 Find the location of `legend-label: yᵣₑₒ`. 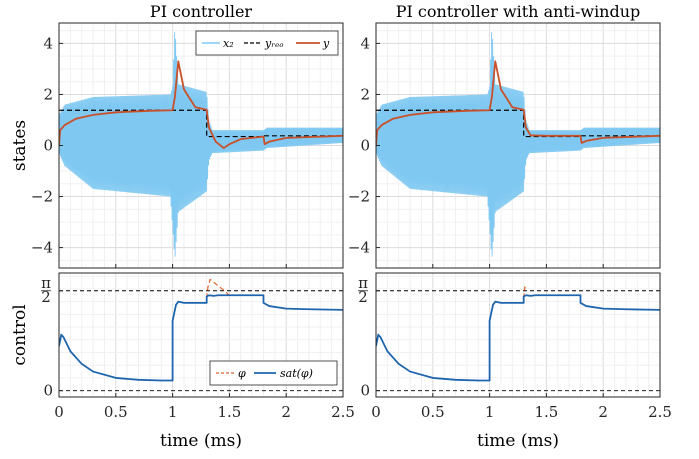

legend-label: yᵣₑₒ is located at coordinates (274, 43).